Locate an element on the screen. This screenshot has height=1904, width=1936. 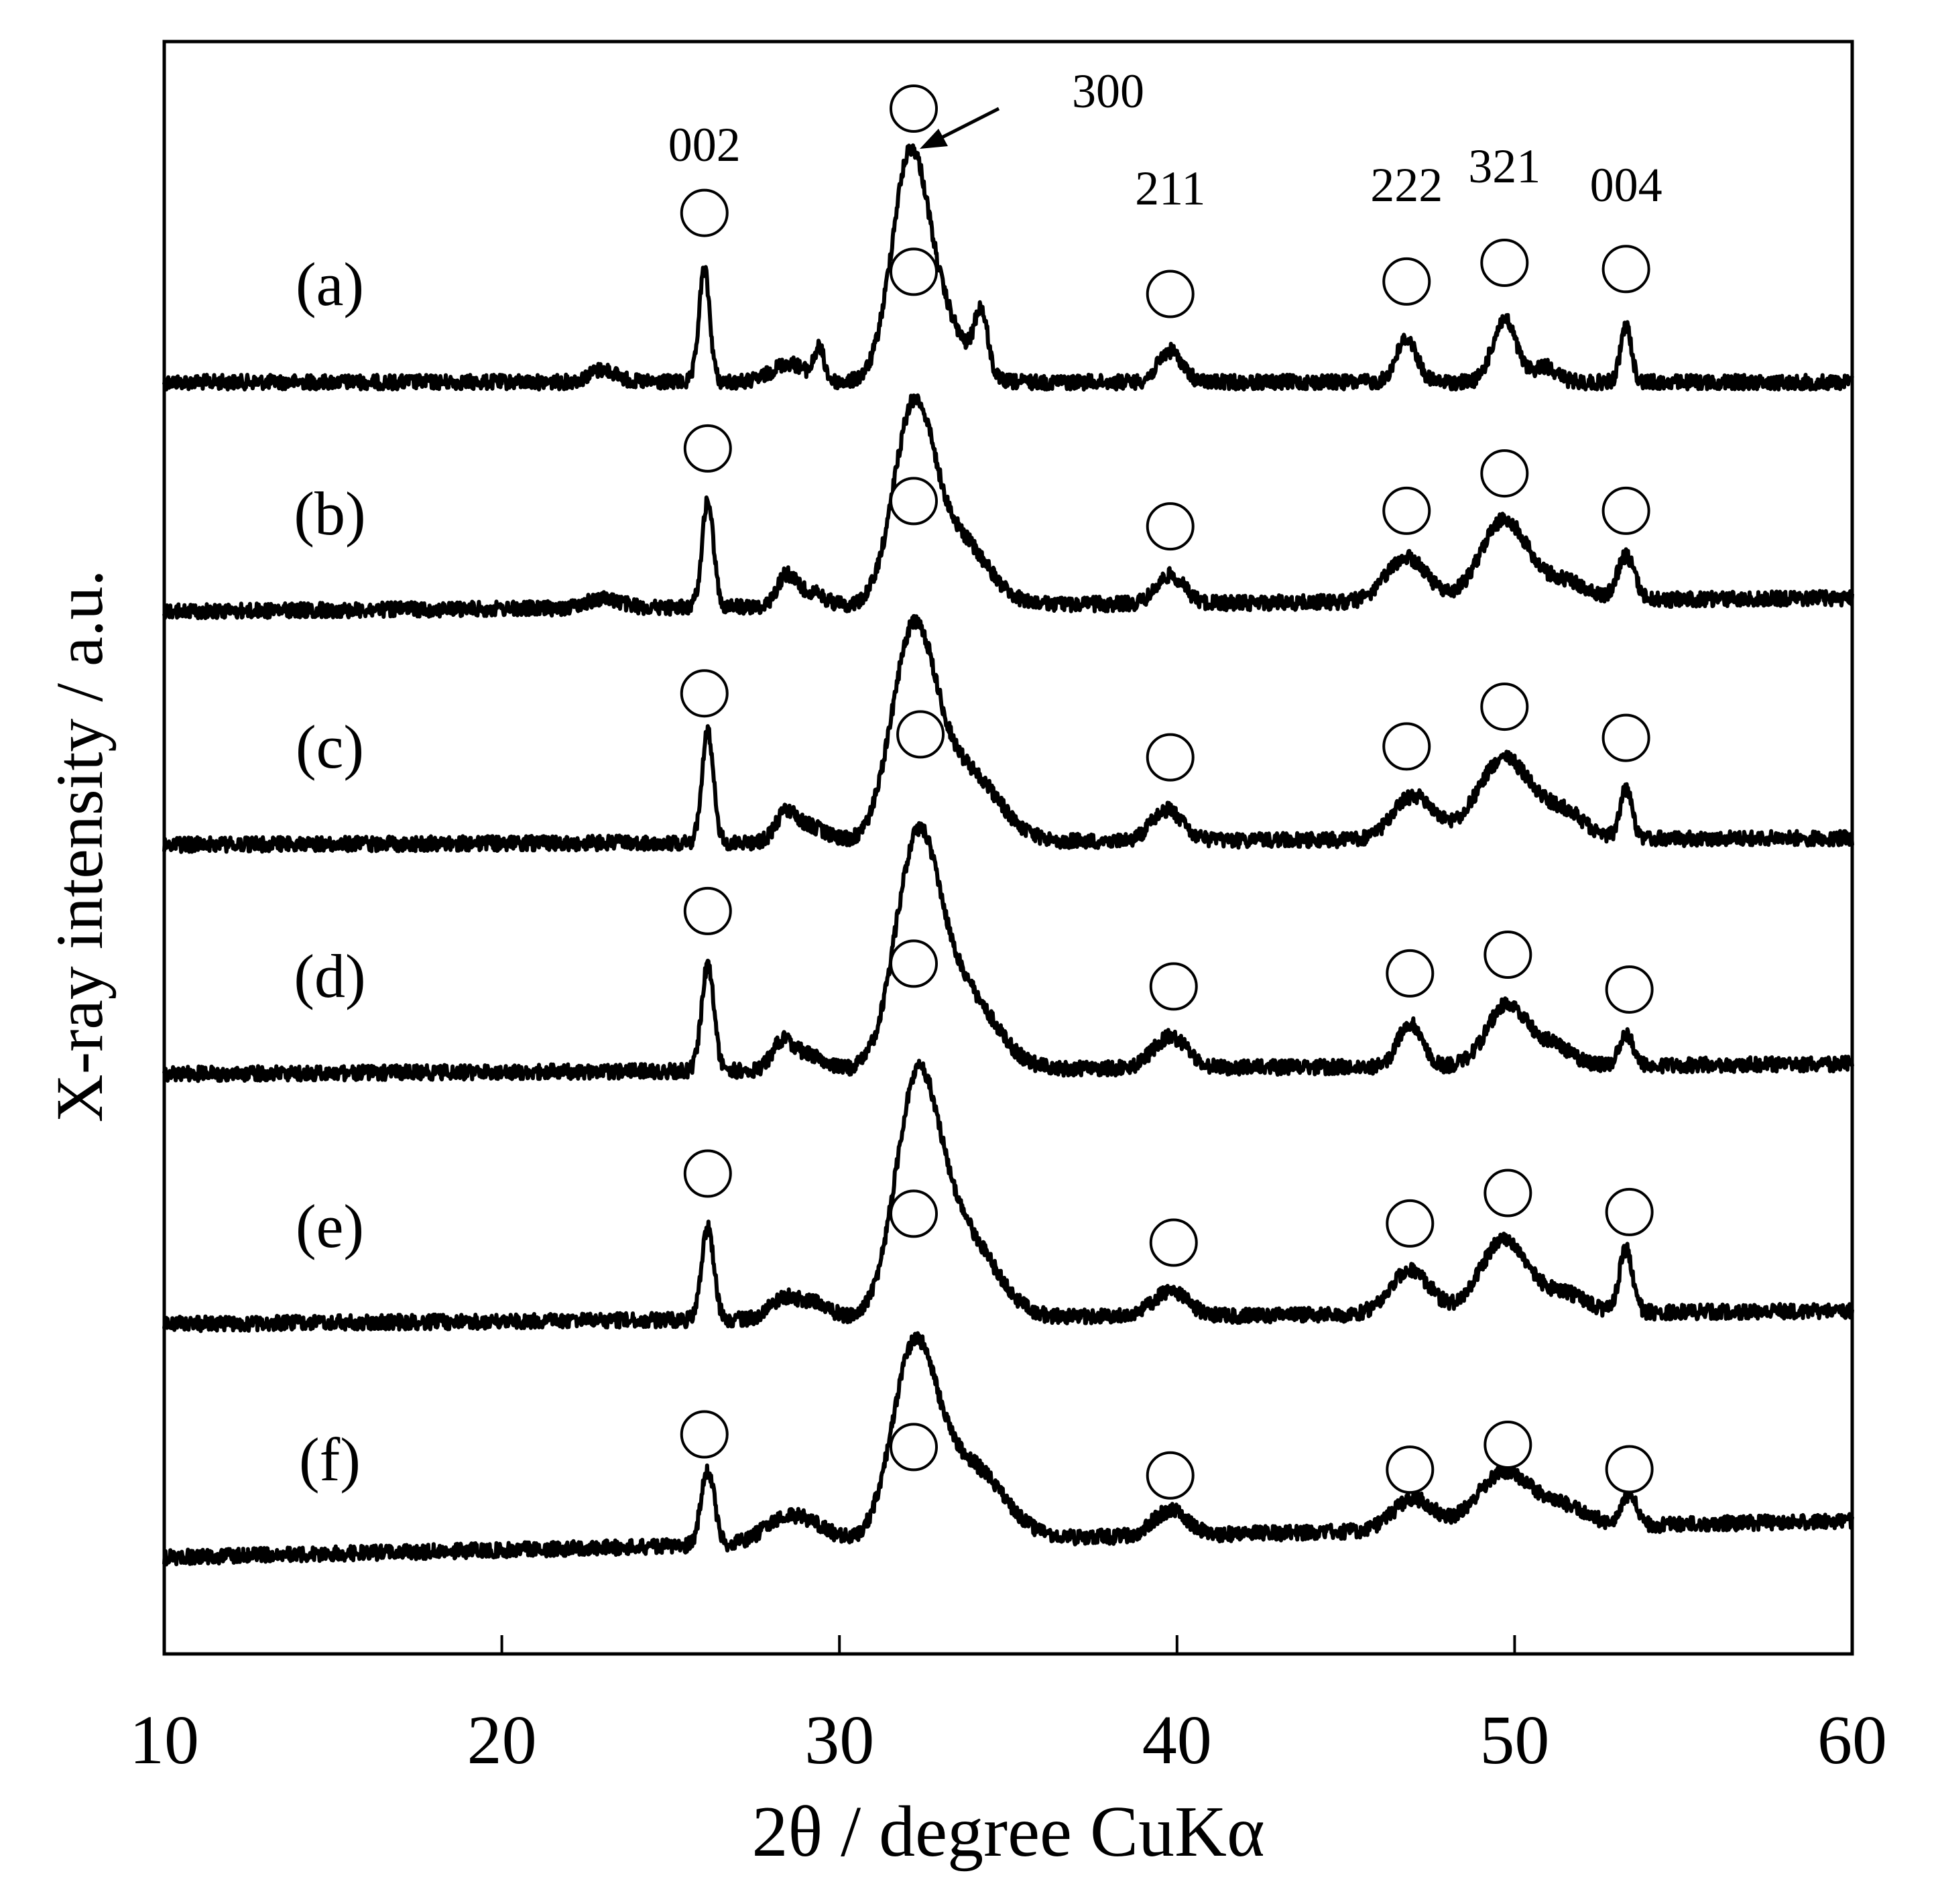
x-tick-label-40: 40 is located at coordinates (1177, 1740).